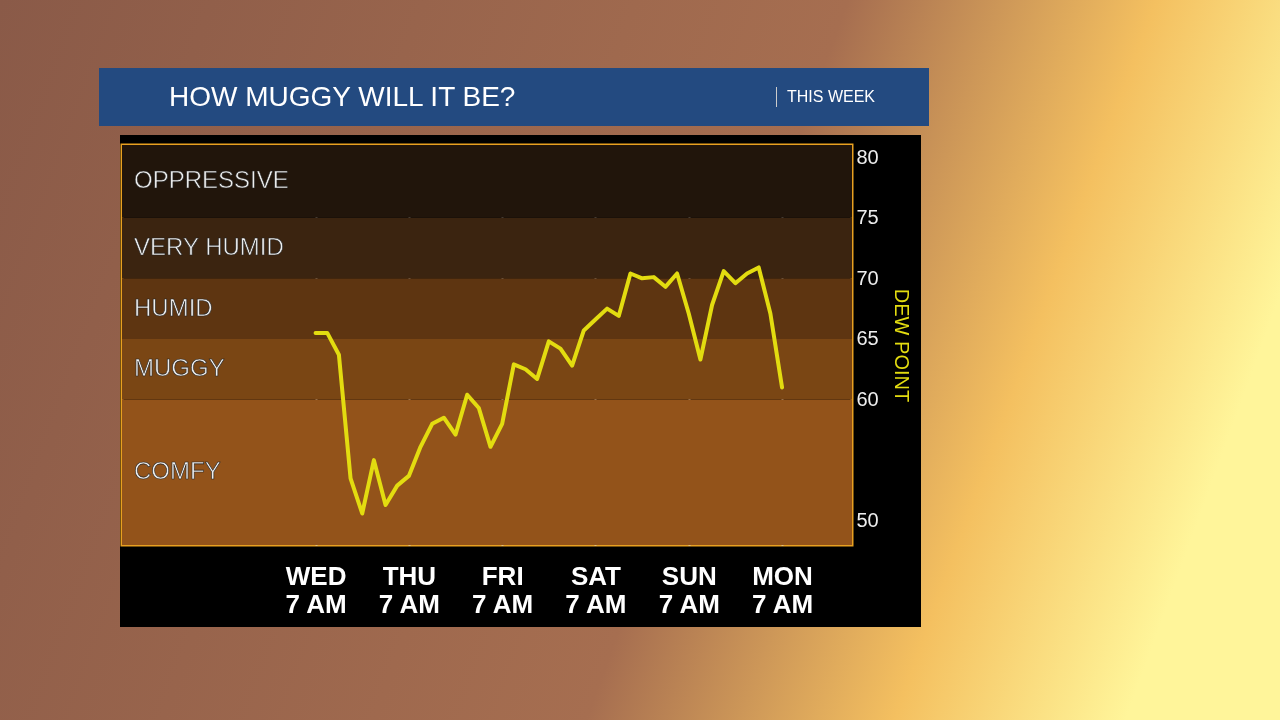 The width and height of the screenshot is (1280, 720). What do you see at coordinates (901, 345) in the screenshot?
I see `y-axis-title: DEW POINT` at bounding box center [901, 345].